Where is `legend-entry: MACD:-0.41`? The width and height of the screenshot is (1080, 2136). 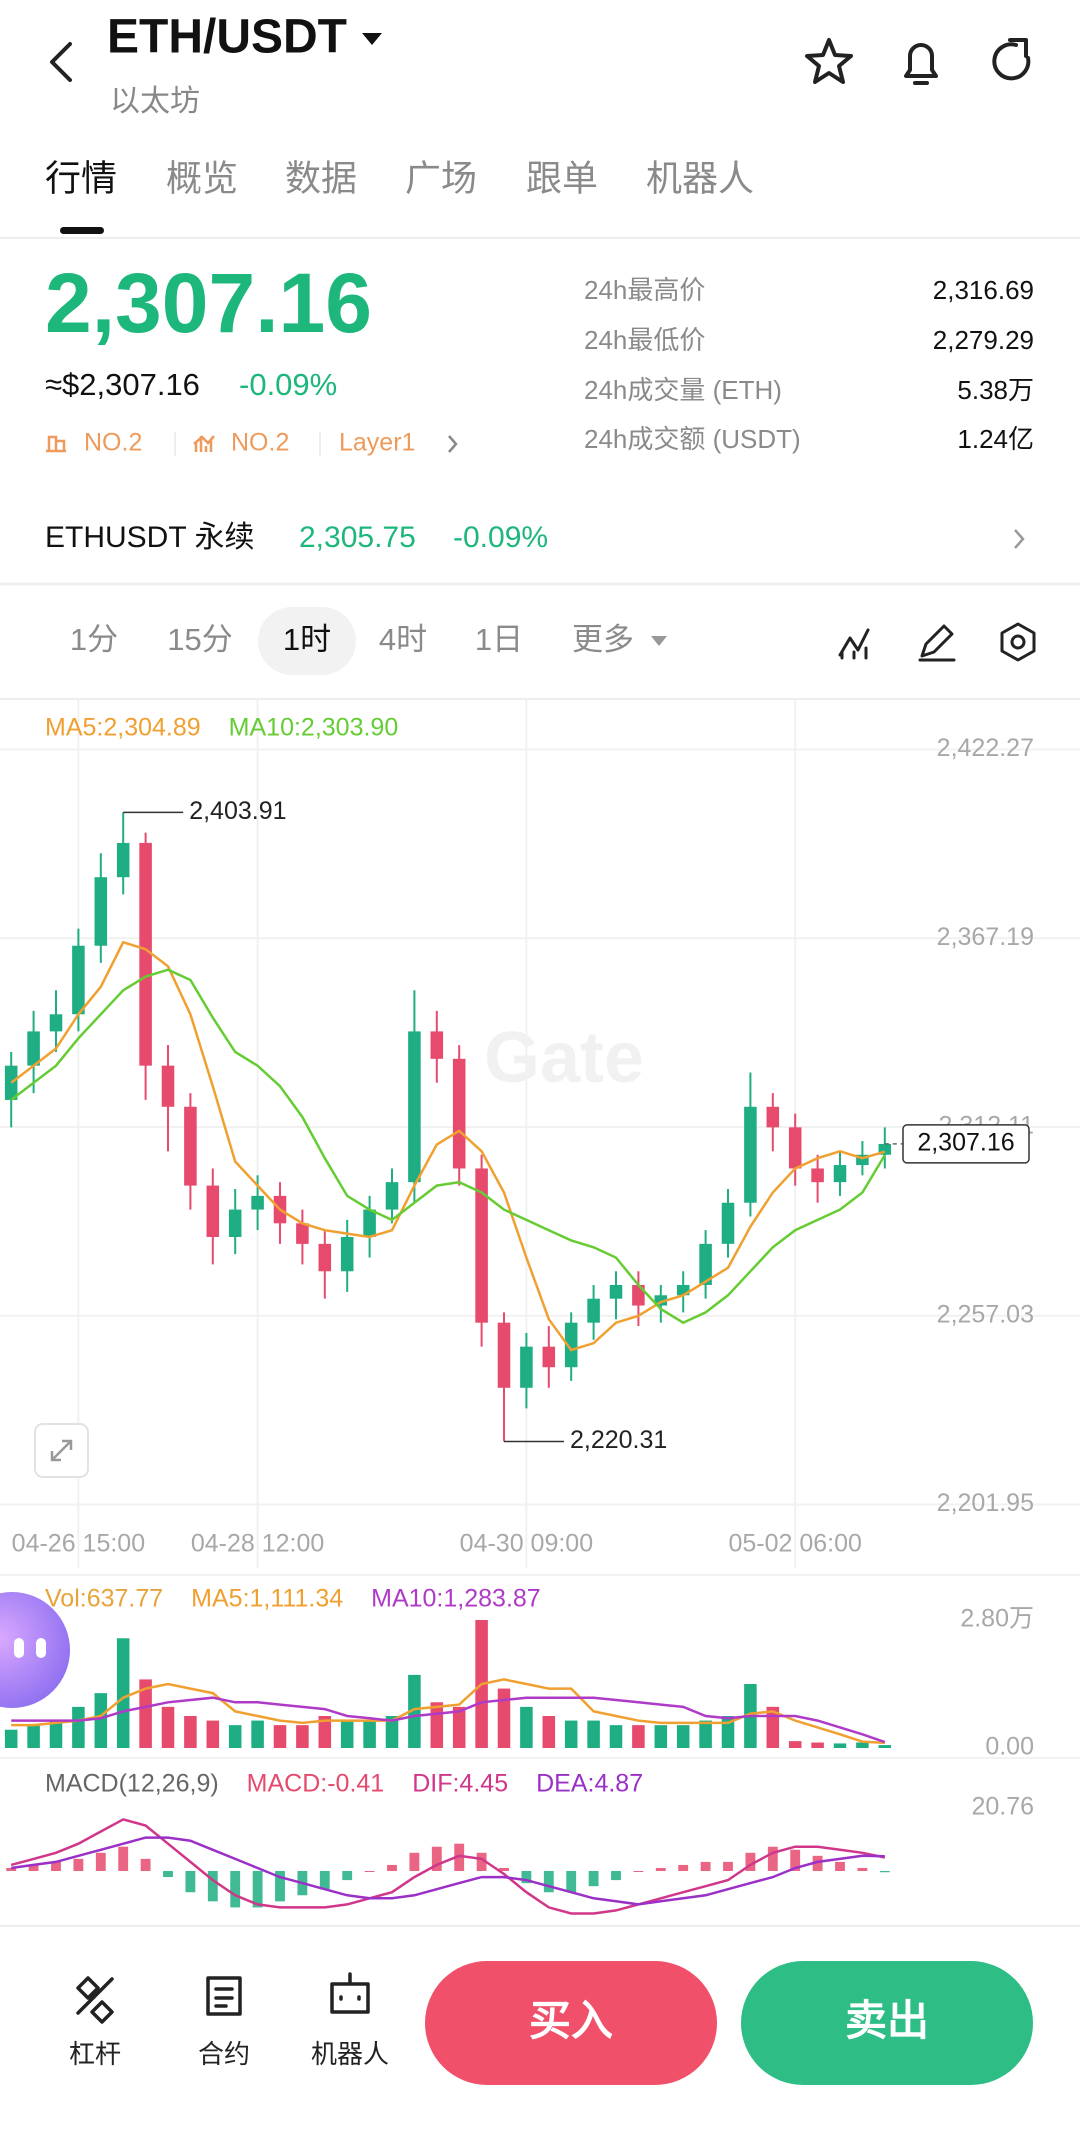
legend-entry: MACD:-0.41 is located at coordinates (316, 1784).